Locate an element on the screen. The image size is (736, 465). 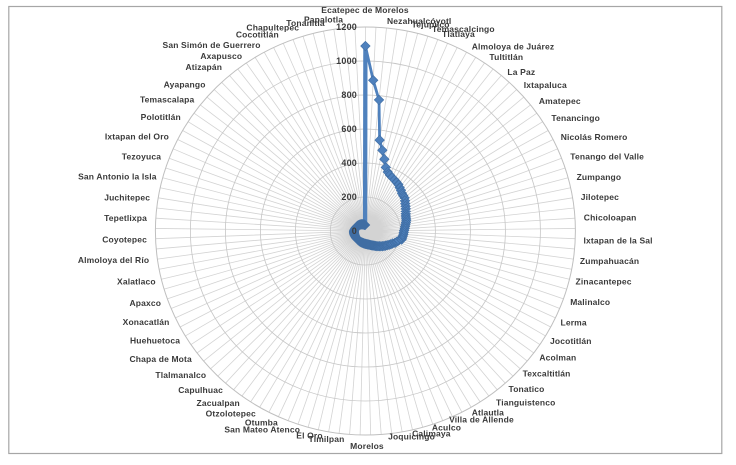
svg-text: Tenancingo is located at coordinates (575, 118).